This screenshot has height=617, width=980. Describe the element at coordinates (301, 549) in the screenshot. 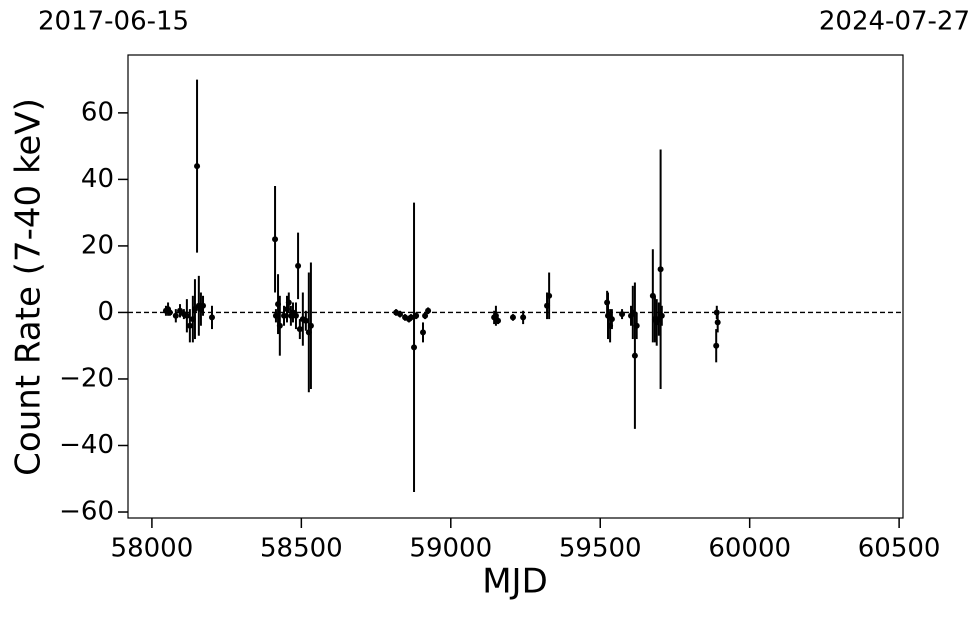

I see `x-tick-label: 58500` at that location.